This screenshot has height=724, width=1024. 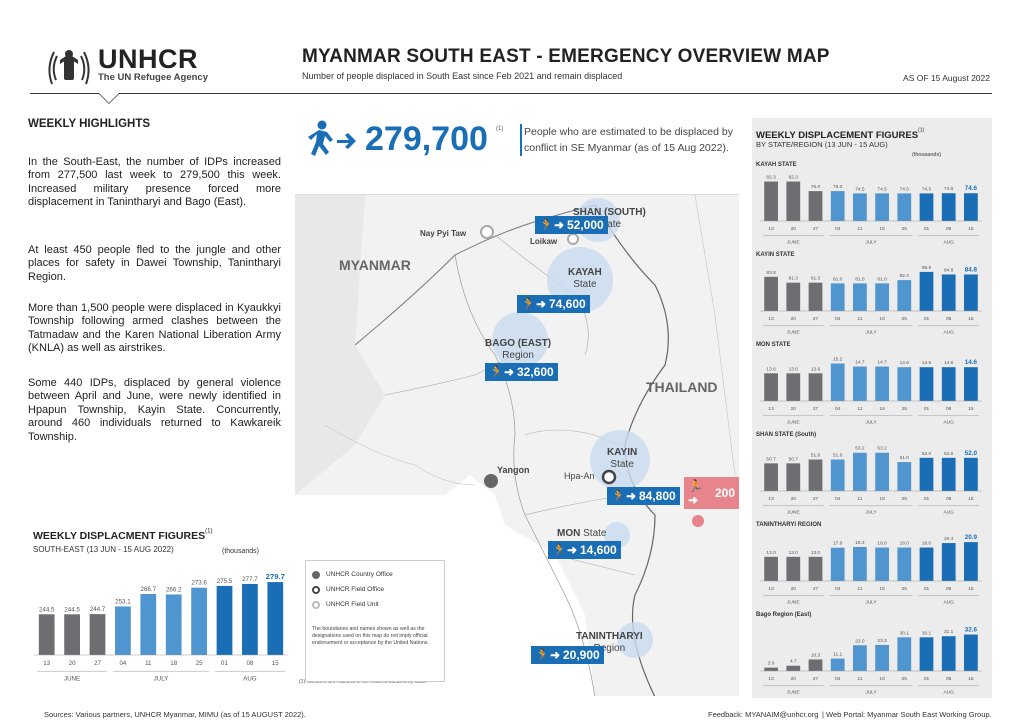 I want to click on data-label: 18.3, so click(x=860, y=543).